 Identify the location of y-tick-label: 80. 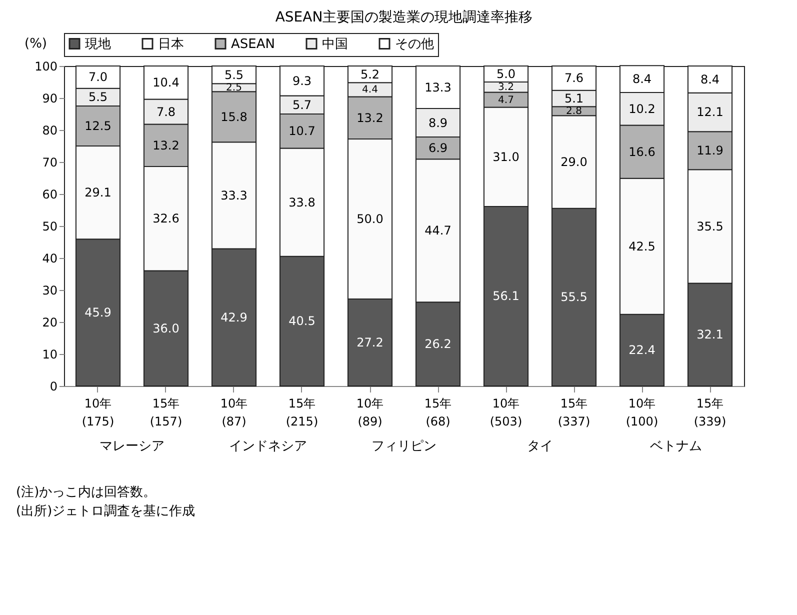
(50, 131).